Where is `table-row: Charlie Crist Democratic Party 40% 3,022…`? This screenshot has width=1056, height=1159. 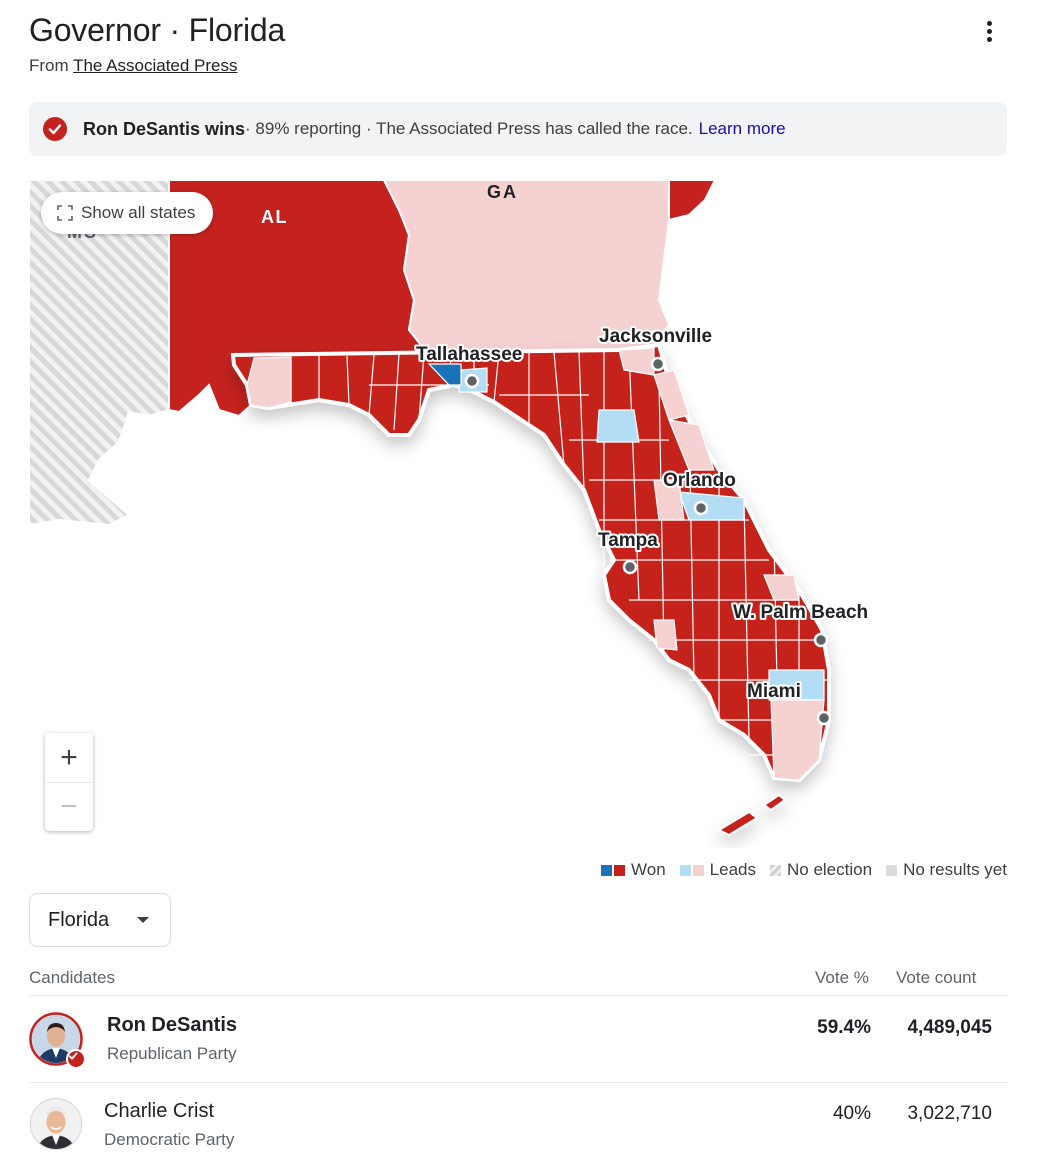 table-row: Charlie Crist Democratic Party 40% 3,022… is located at coordinates (518, 1121).